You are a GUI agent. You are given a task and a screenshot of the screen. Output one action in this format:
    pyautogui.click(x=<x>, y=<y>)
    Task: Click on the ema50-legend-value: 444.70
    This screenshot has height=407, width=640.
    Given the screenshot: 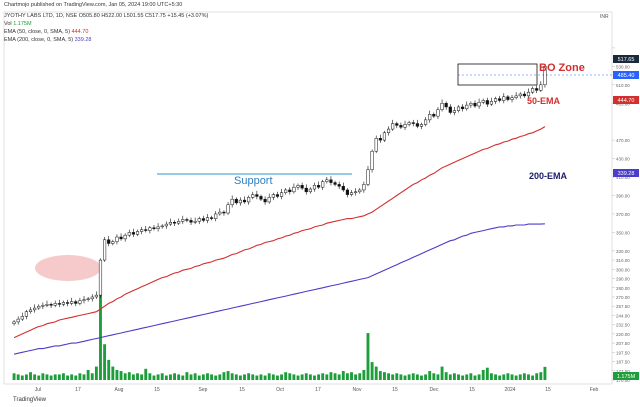 What is the action you would take?
    pyautogui.click(x=80, y=32)
    